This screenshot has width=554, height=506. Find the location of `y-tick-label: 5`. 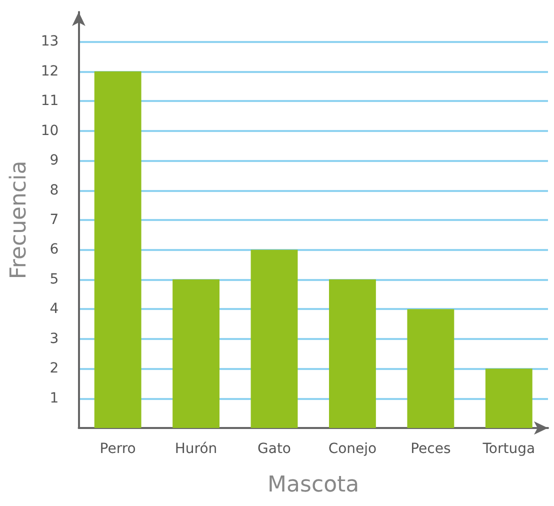

y-tick-label: 5 is located at coordinates (54, 279).